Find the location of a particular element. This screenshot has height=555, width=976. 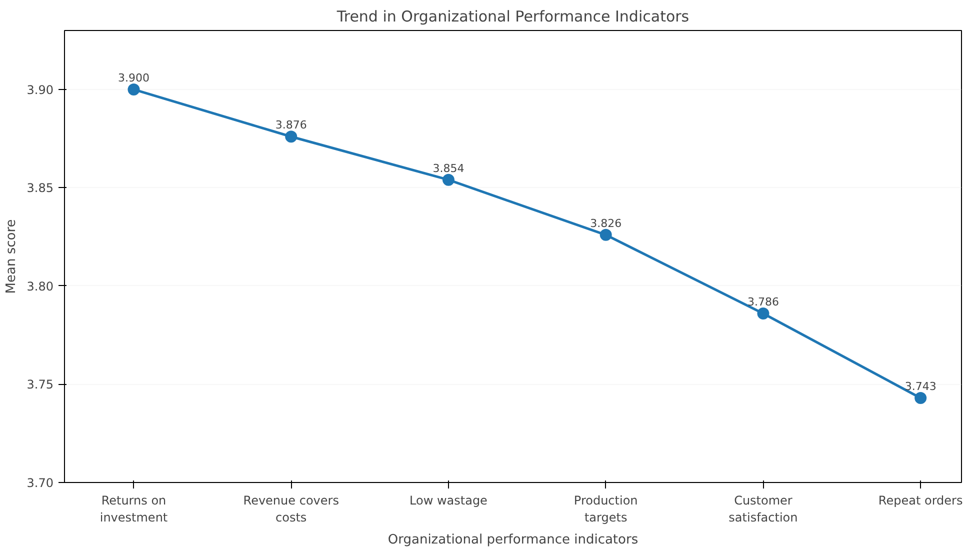

chart-title: Trend in Organizational Performance Indicators is located at coordinates (513, 17).